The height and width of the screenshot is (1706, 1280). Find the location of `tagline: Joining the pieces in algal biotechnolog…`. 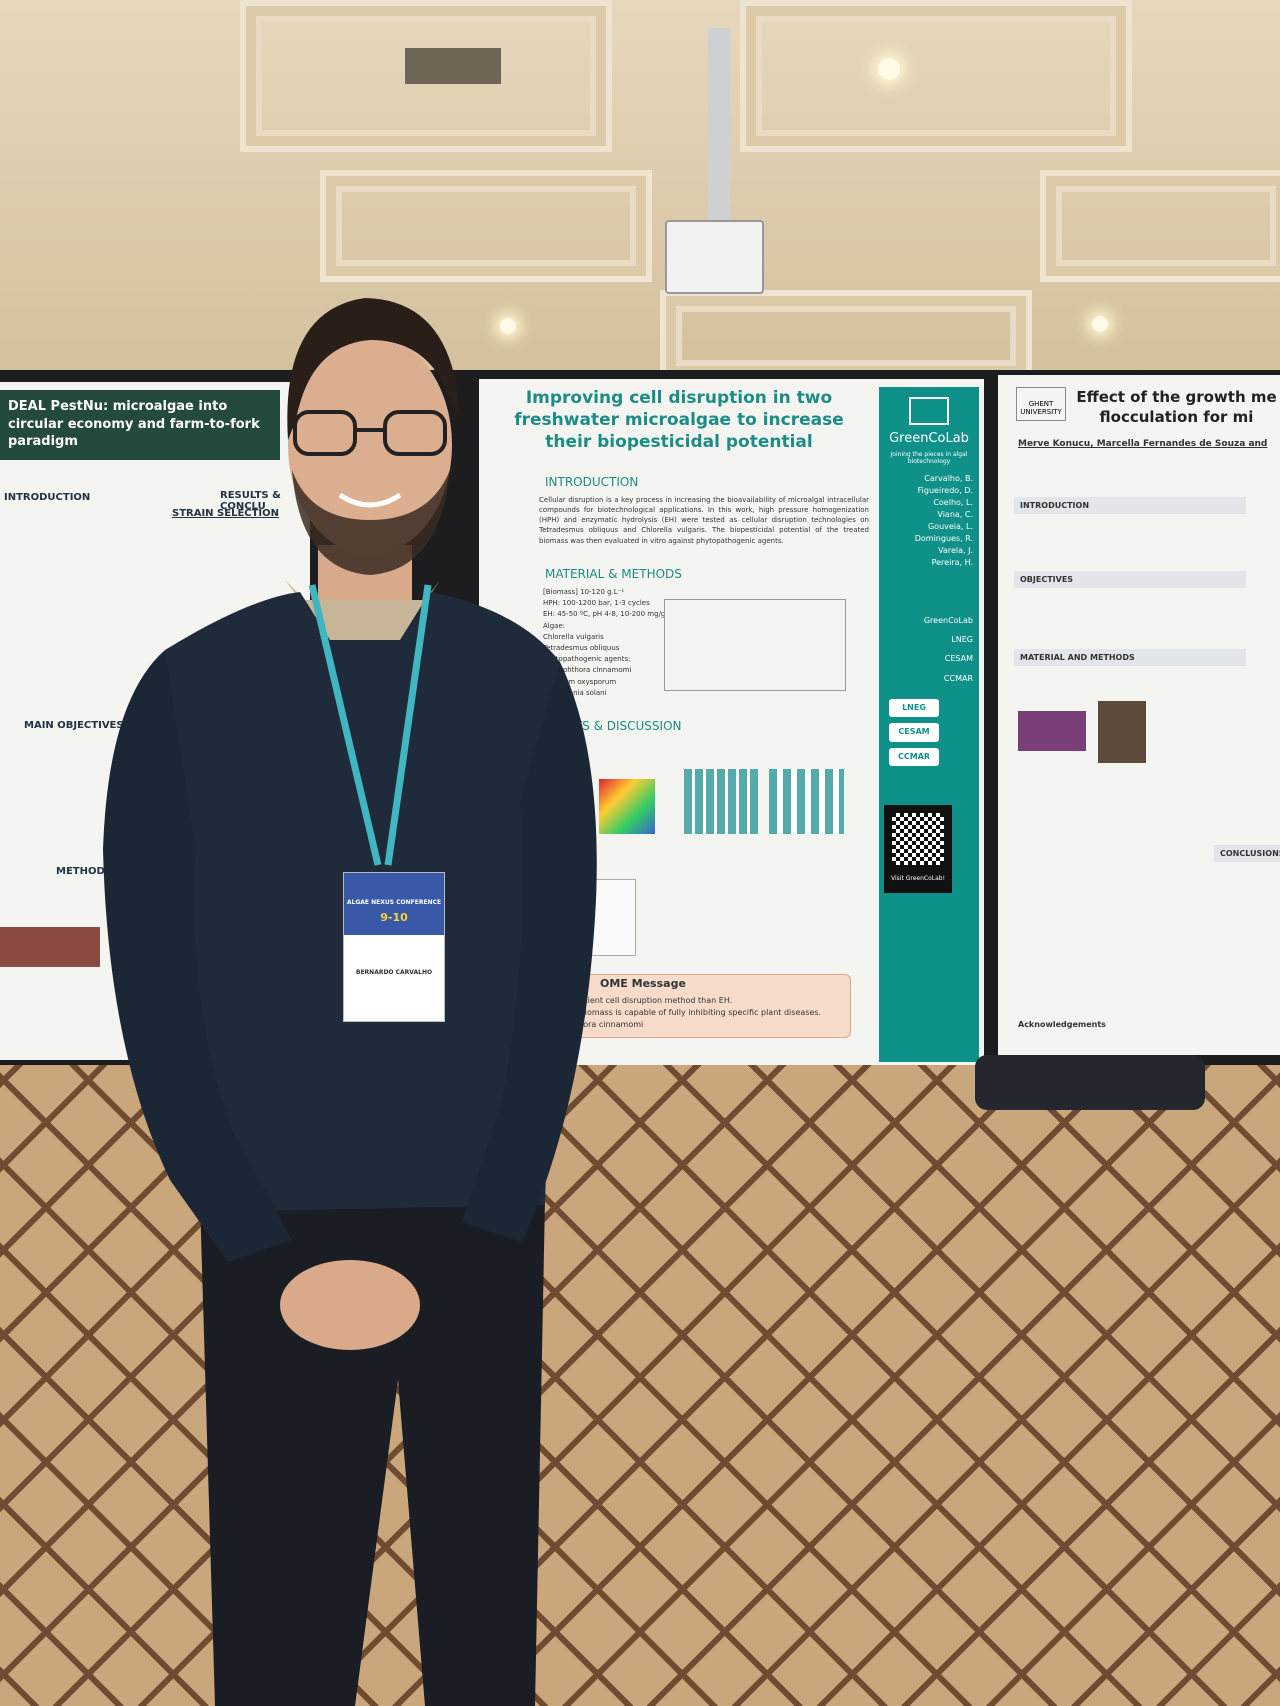

tagline: Joining the pieces in algal biotechnolog… is located at coordinates (929, 458).